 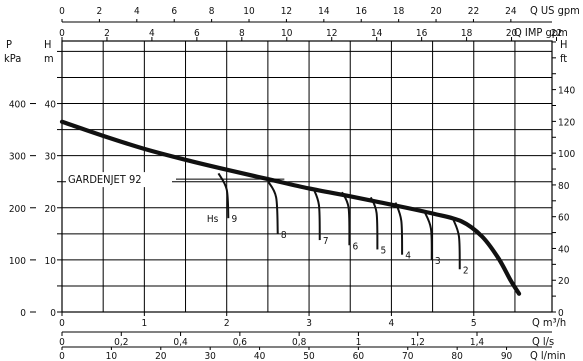 What do you see at coordinates (474, 323) in the screenshot?
I see `tick-label-flow-m3h: 5` at bounding box center [474, 323].